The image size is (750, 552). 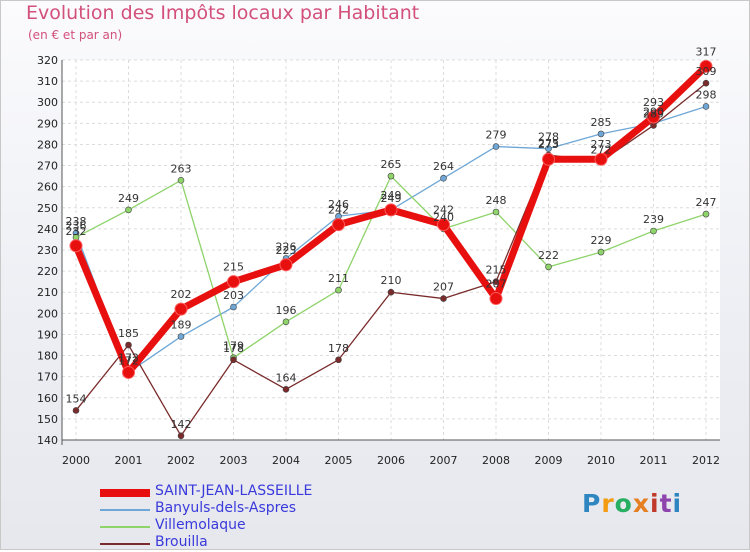 What do you see at coordinates (286, 377) in the screenshot?
I see `data-label: 164` at bounding box center [286, 377].